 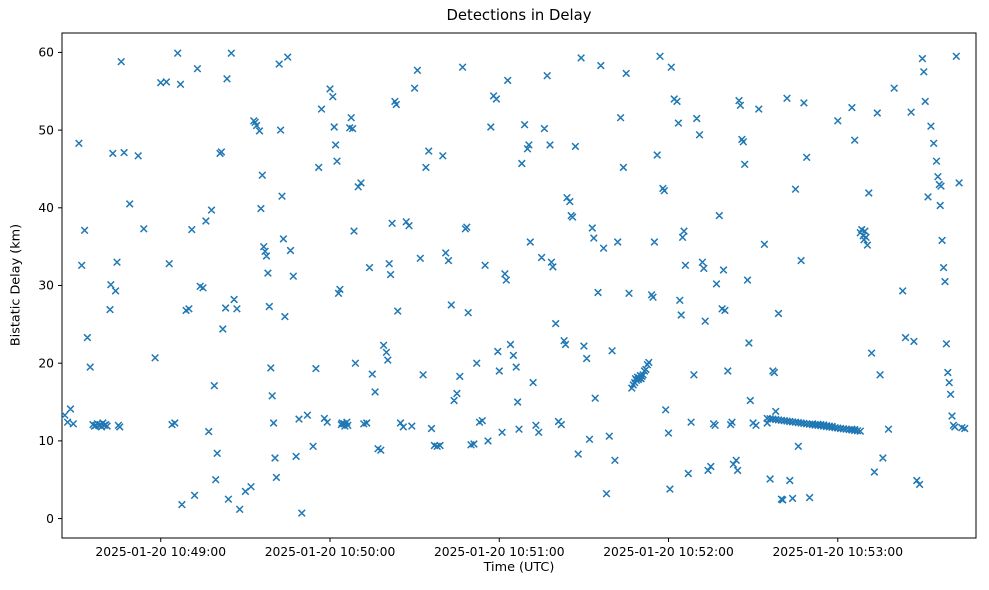 I want to click on x-tick-label: 2025-01-20 10:50:00, so click(x=330, y=552).